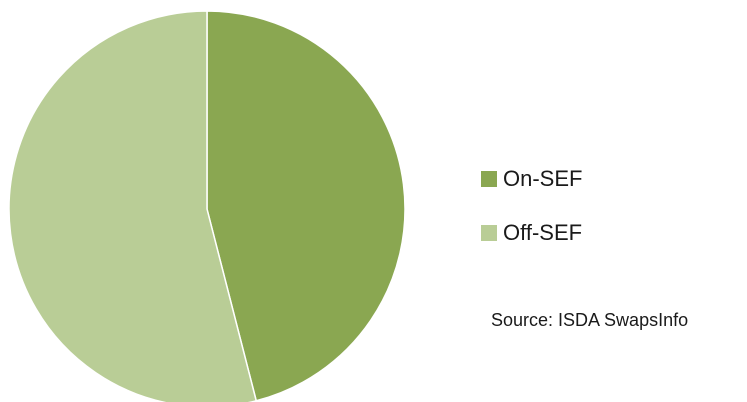  What do you see at coordinates (590, 320) in the screenshot?
I see `source-note: Source: ISDA SwapsInfo` at bounding box center [590, 320].